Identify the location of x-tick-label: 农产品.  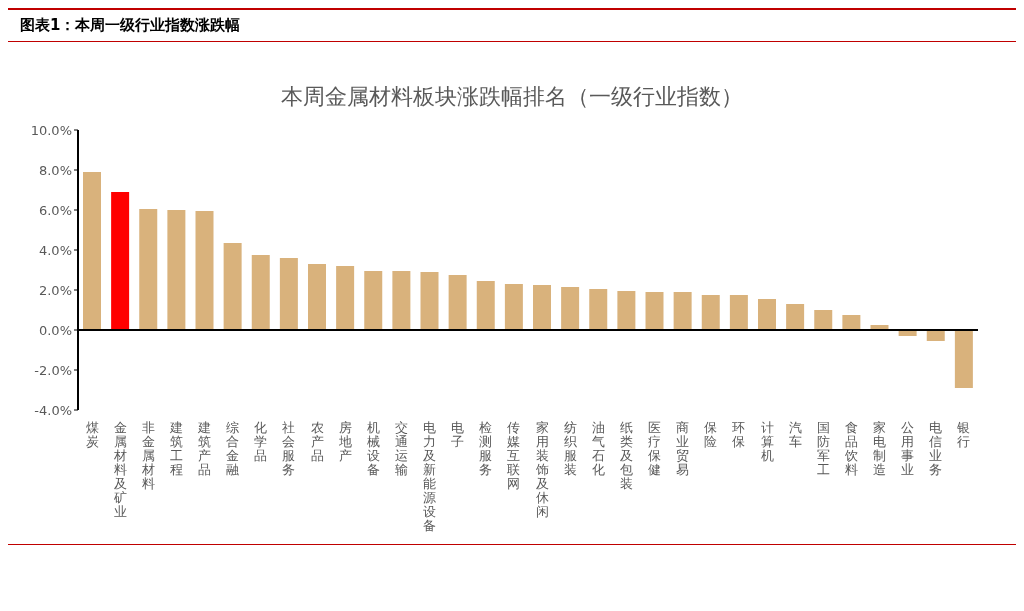
(317, 441).